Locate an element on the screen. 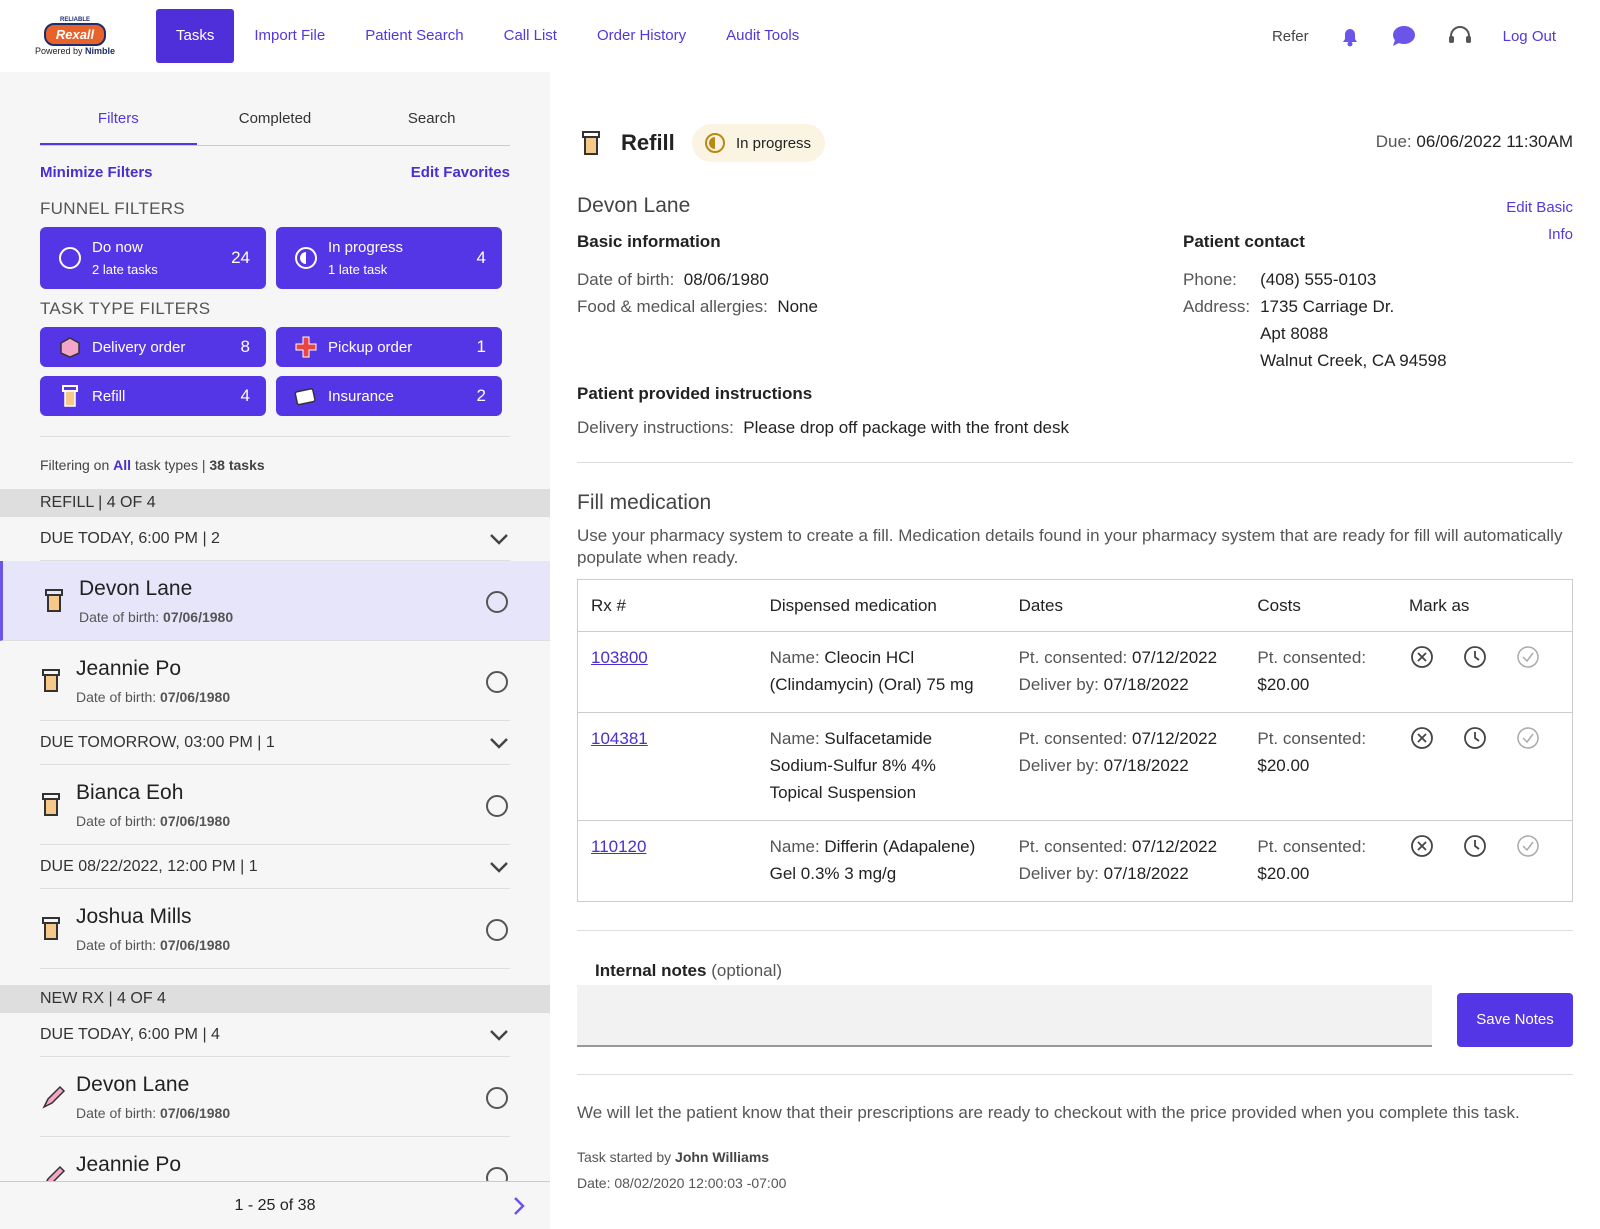 This screenshot has height=1229, width=1600. notes-optional: (optional) is located at coordinates (747, 970).